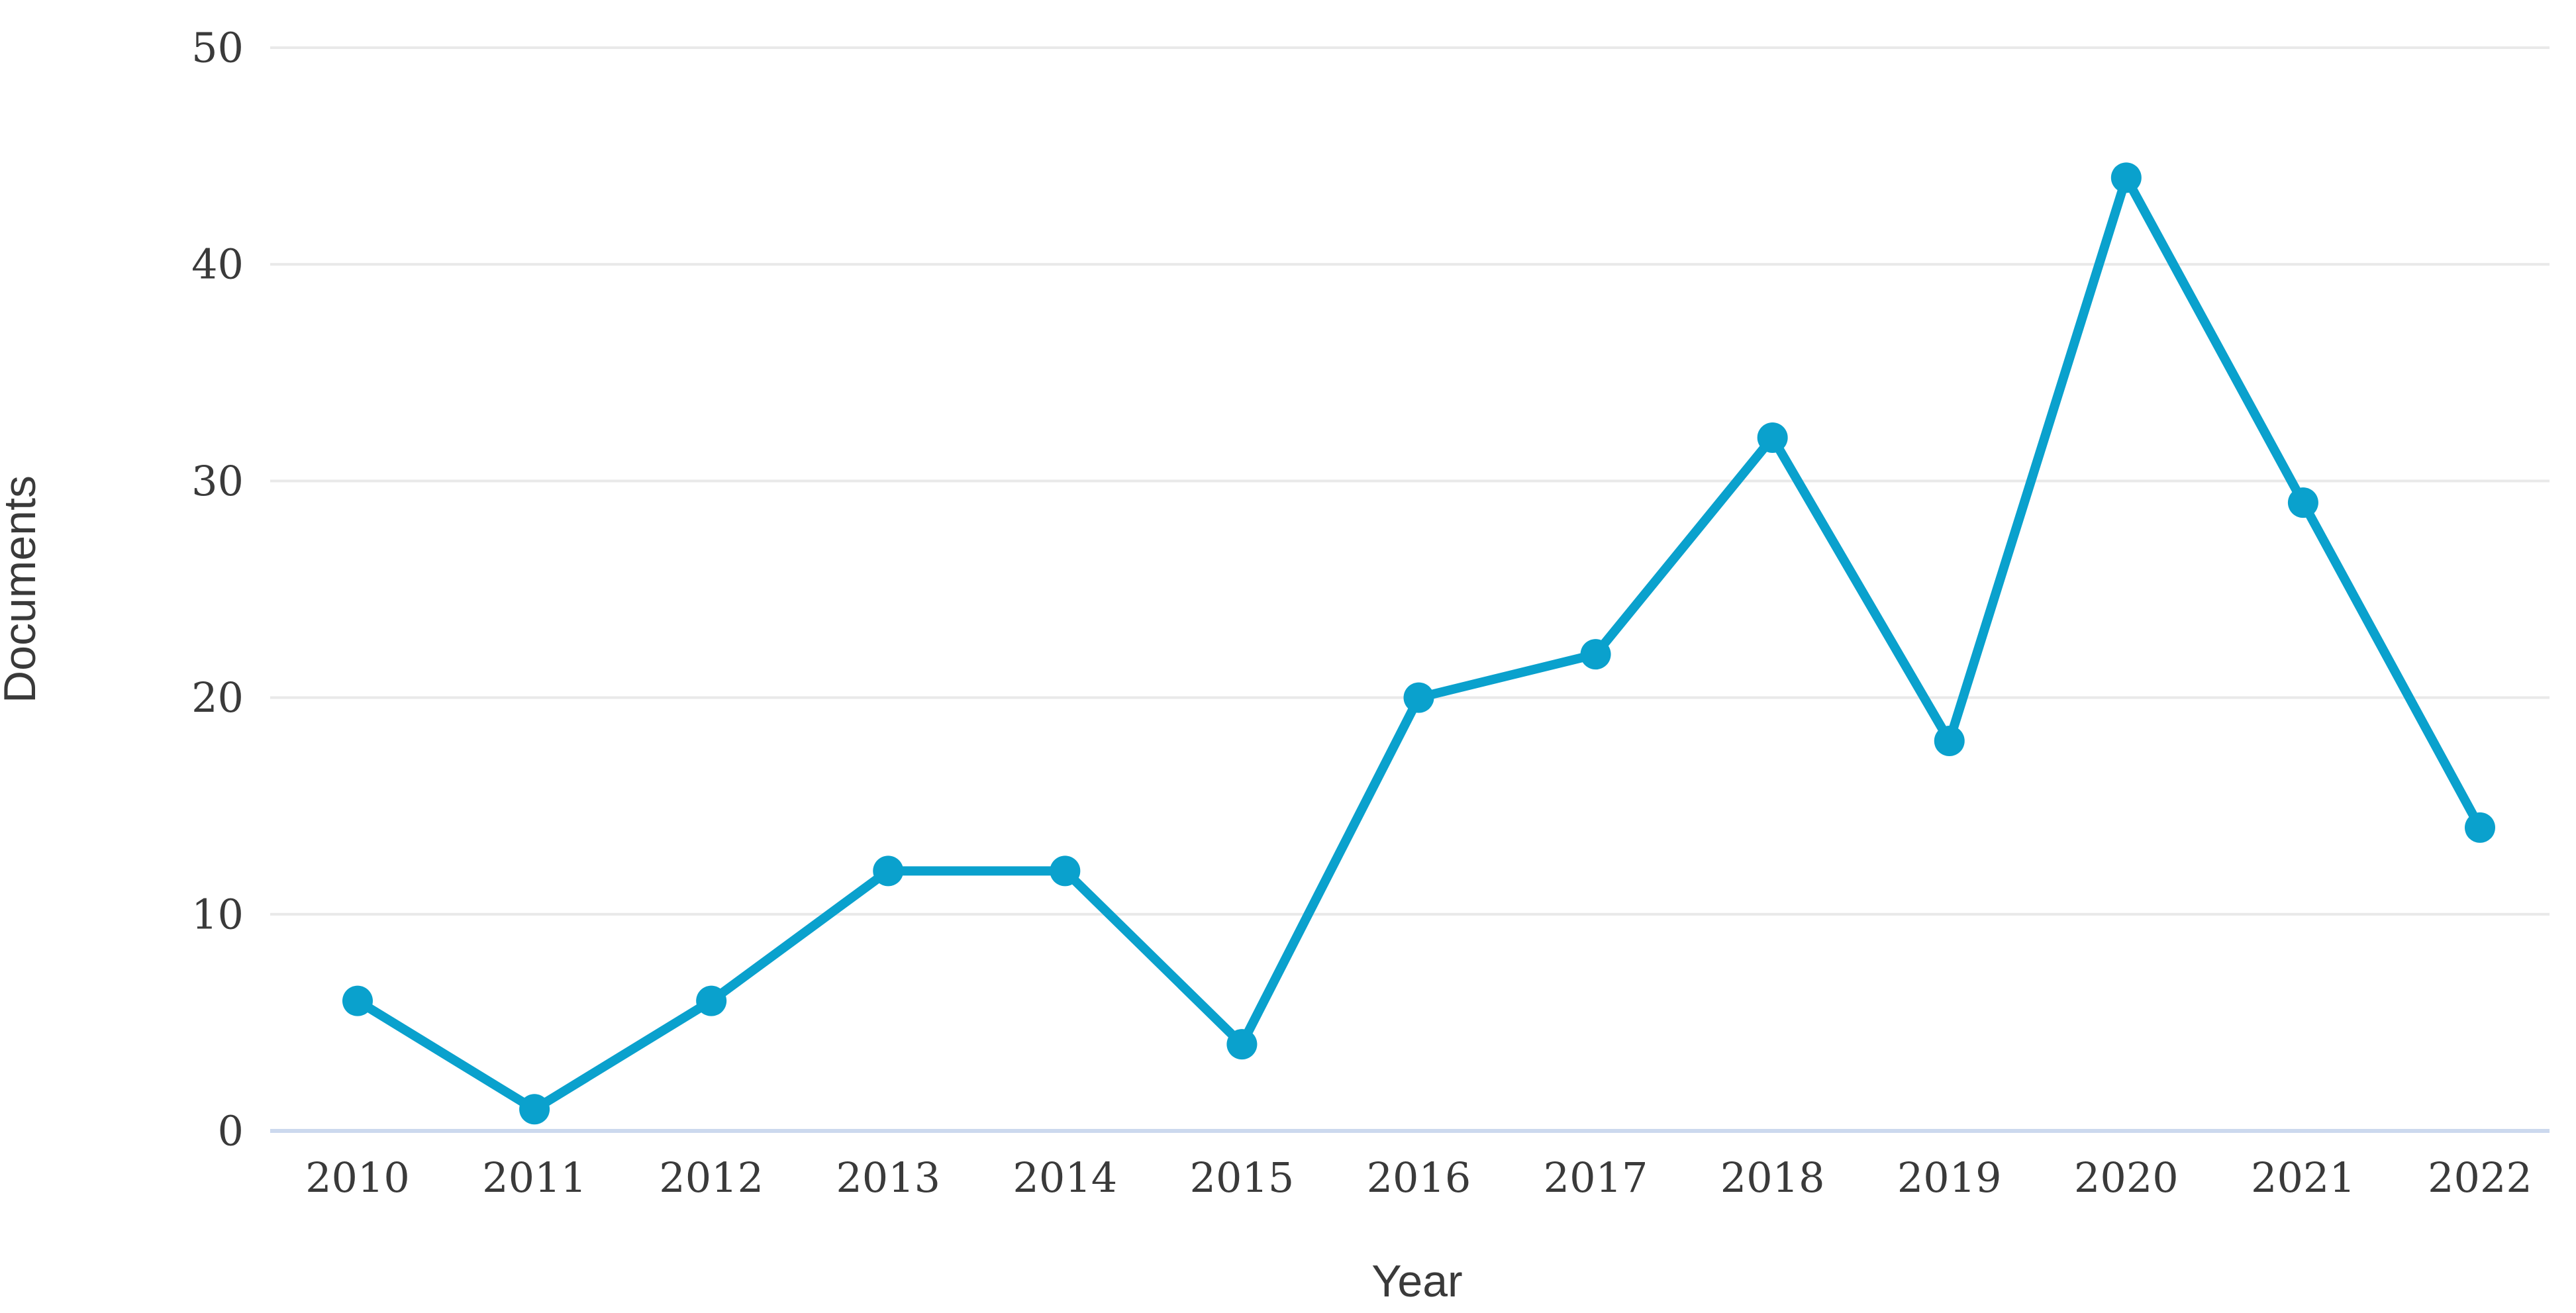  Describe the element at coordinates (1242, 1177) in the screenshot. I see `x-tick-label: 2015` at that location.